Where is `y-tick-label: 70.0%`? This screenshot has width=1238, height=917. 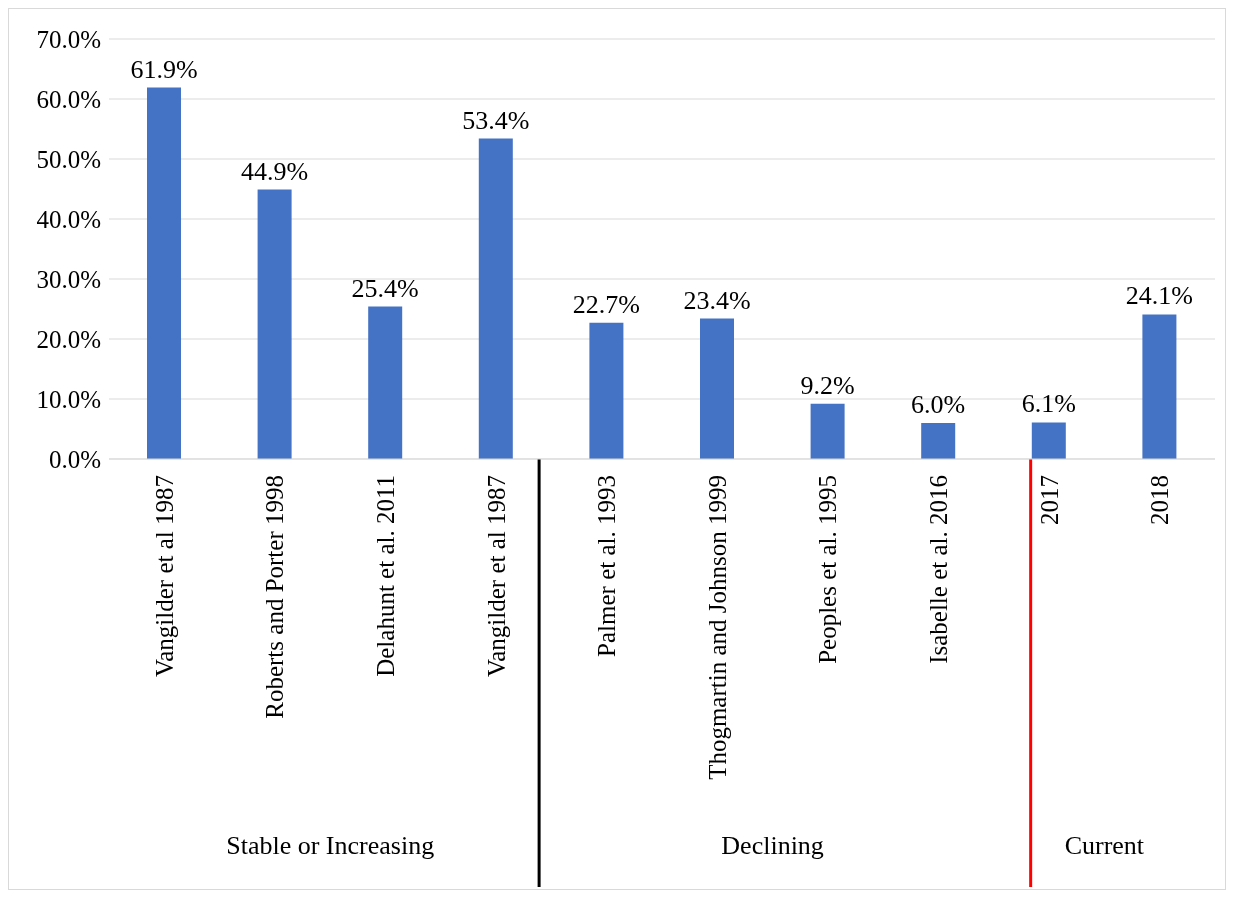
y-tick-label: 70.0% is located at coordinates (68, 39).